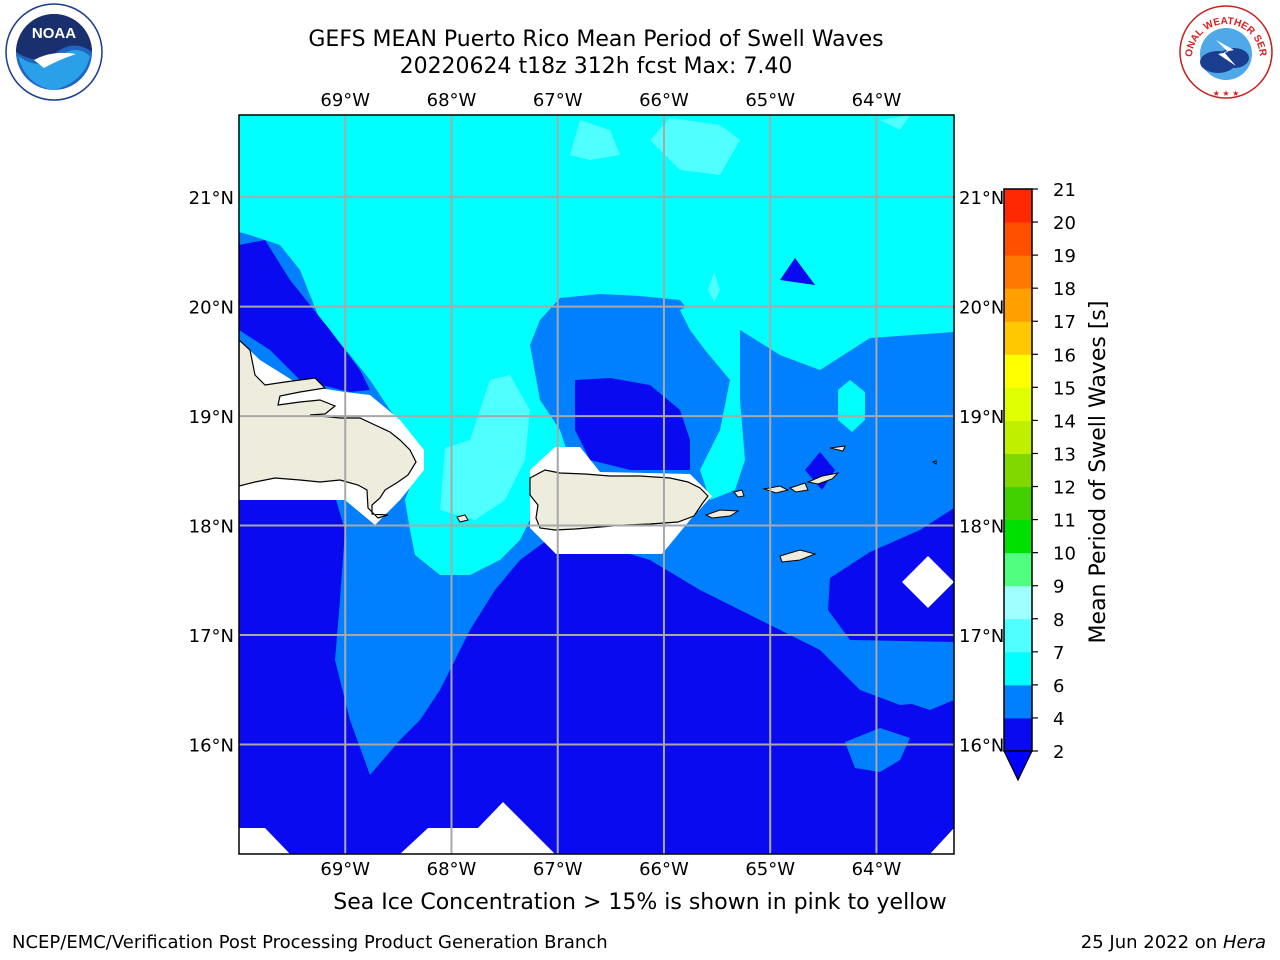 The height and width of the screenshot is (960, 1280). Describe the element at coordinates (211, 417) in the screenshot. I see `lat-label-left: 19°N` at that location.